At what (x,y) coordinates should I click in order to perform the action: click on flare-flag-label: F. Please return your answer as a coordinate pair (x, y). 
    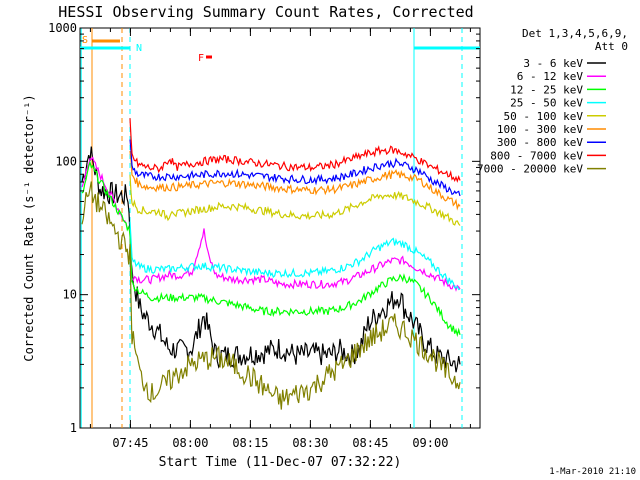
    Looking at the image, I should click on (201, 58).